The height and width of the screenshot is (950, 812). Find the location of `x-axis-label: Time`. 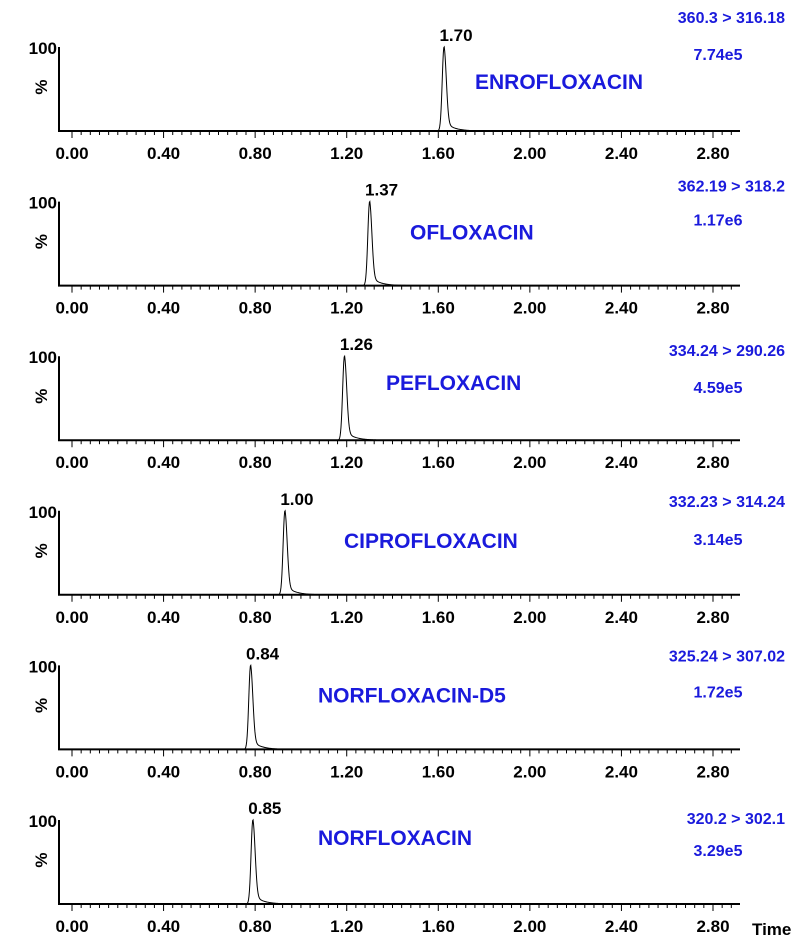

x-axis-label: Time is located at coordinates (771, 929).